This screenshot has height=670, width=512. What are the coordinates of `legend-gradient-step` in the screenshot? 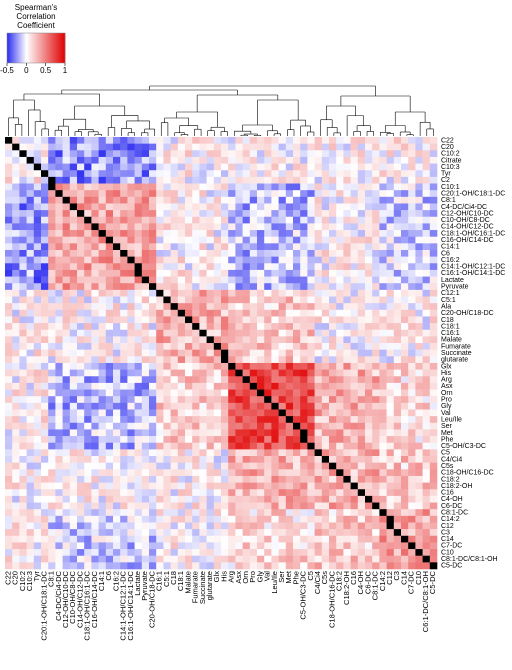 It's located at (34, 48).